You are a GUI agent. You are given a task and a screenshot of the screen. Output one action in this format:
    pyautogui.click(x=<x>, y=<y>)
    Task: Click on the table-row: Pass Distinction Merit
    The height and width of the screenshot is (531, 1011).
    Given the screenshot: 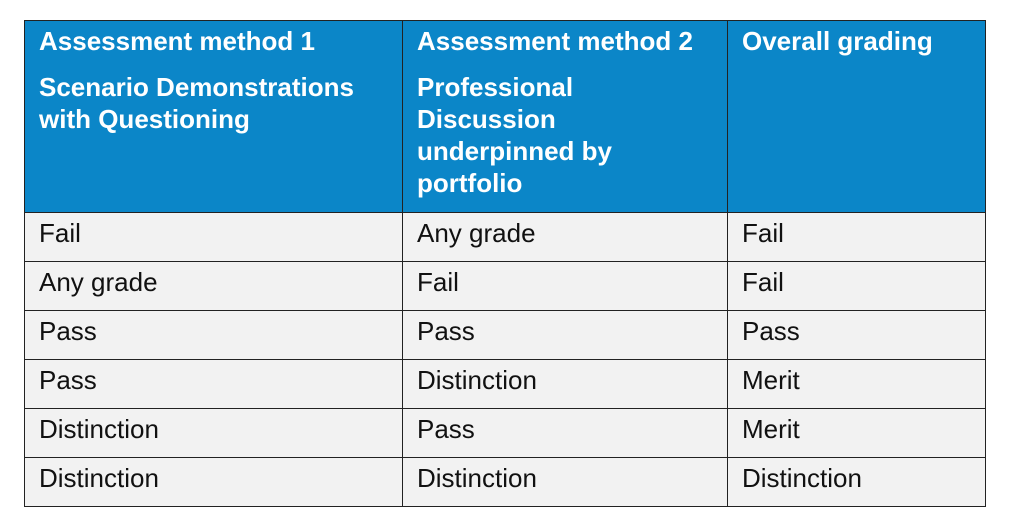 What is the action you would take?
    pyautogui.click(x=505, y=384)
    